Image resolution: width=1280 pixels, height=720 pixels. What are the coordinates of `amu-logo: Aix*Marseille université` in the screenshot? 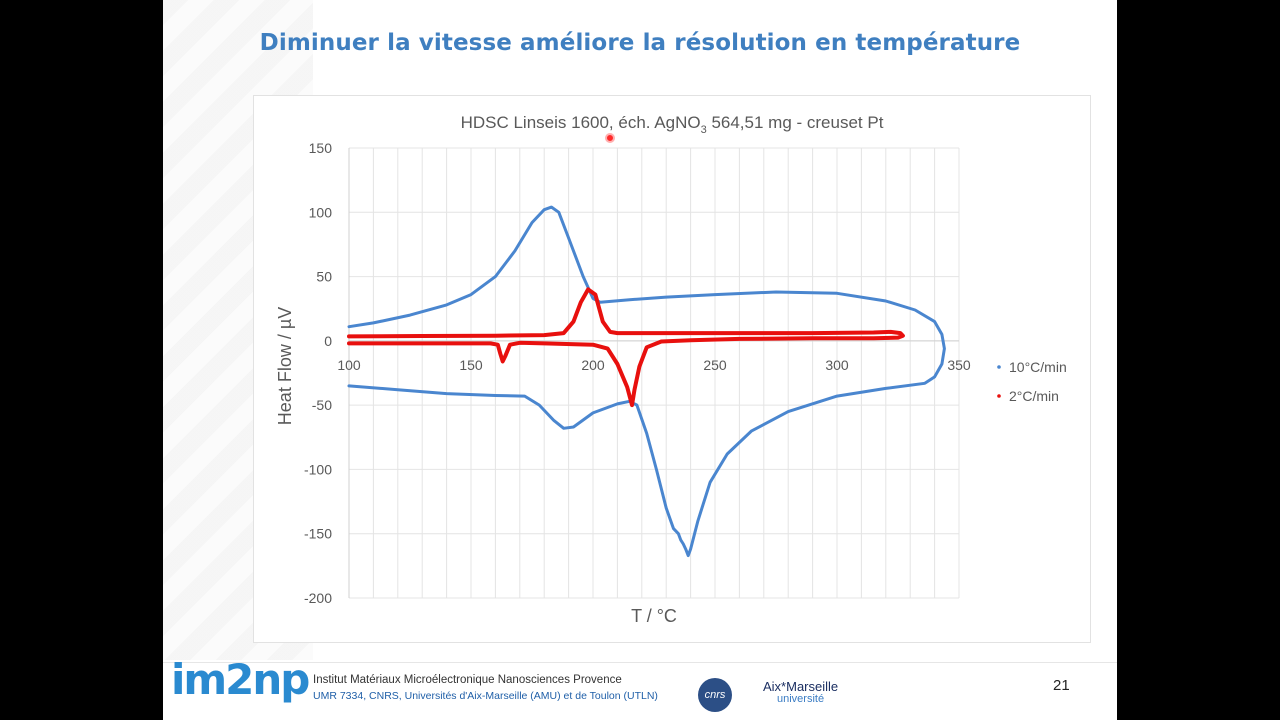 It's located at (800, 693).